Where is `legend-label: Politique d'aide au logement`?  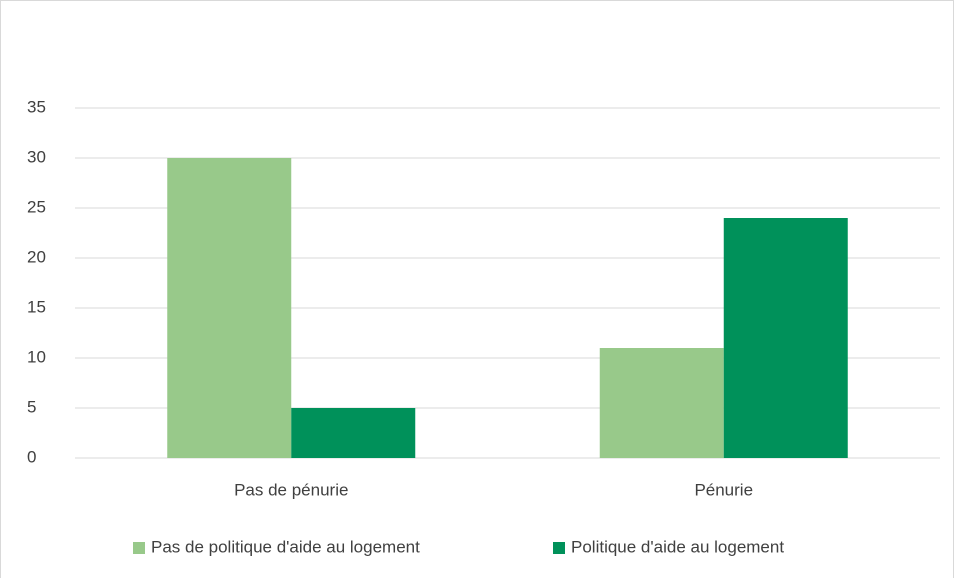 legend-label: Politique d'aide au logement is located at coordinates (677, 546).